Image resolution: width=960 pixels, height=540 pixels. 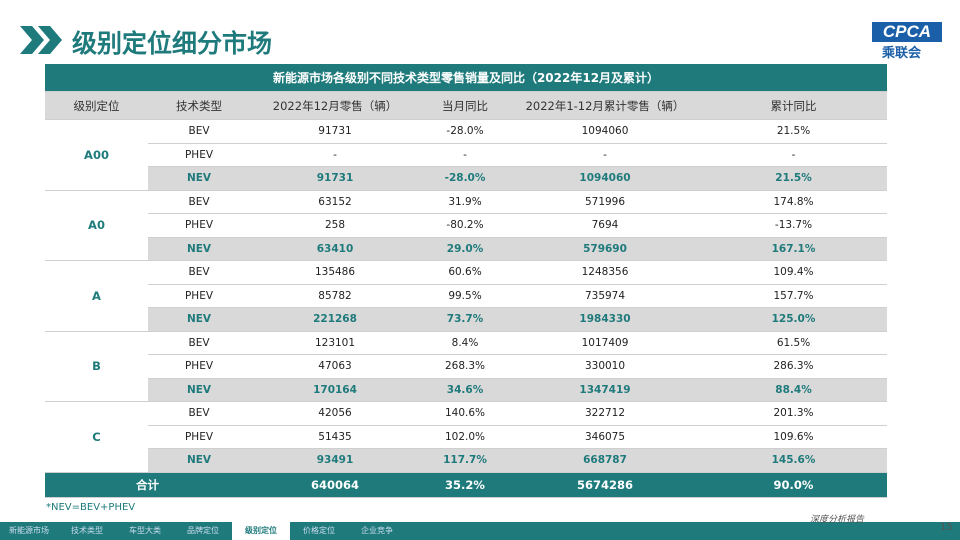 I want to click on data-row: NEV 63410 29.0% 579690 167.1%, so click(x=466, y=249).